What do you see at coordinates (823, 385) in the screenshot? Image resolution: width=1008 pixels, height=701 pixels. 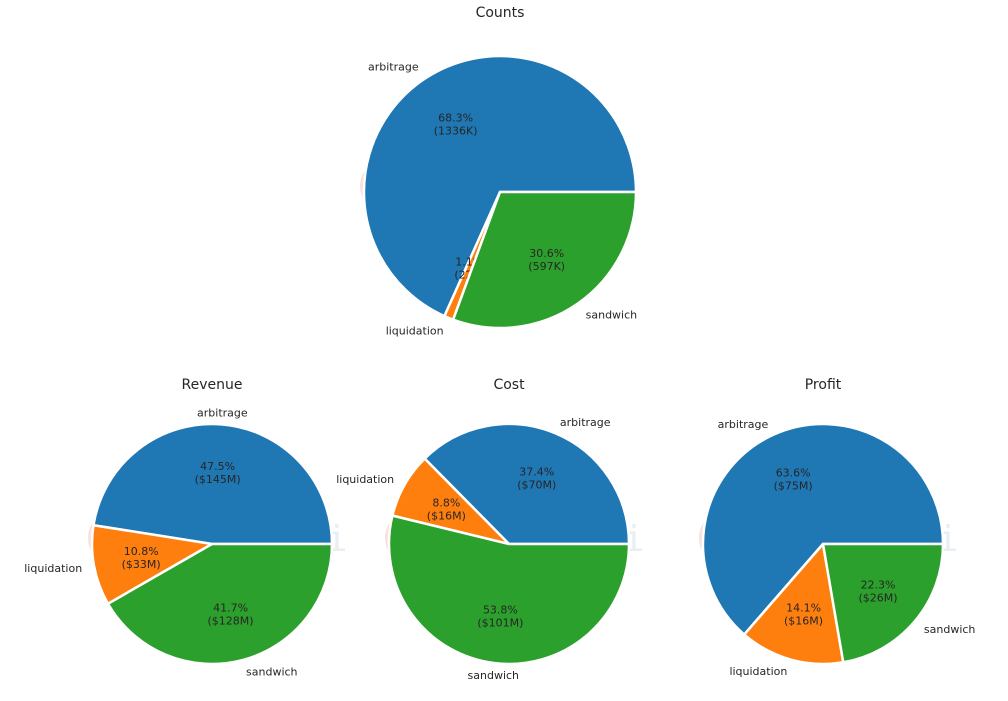 I see `chart-title: Profit` at bounding box center [823, 385].